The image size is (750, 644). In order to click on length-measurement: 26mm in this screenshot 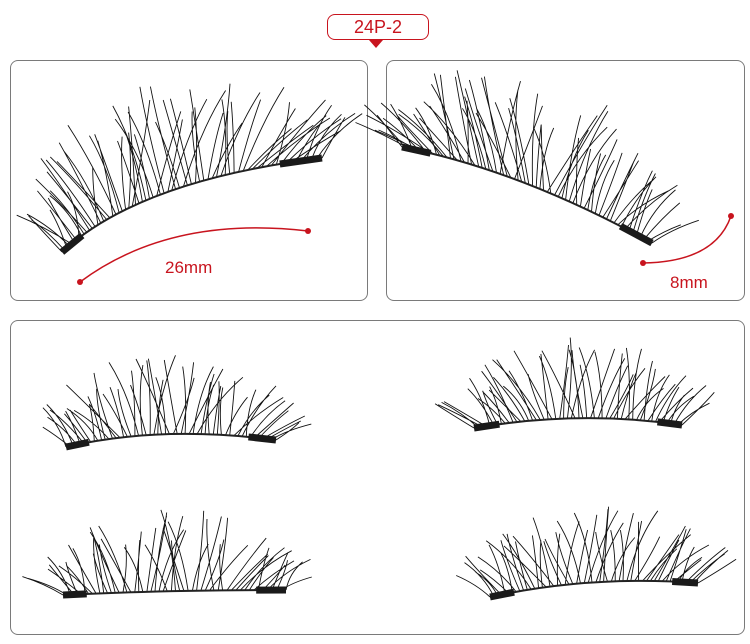, I will do `click(189, 267)`.